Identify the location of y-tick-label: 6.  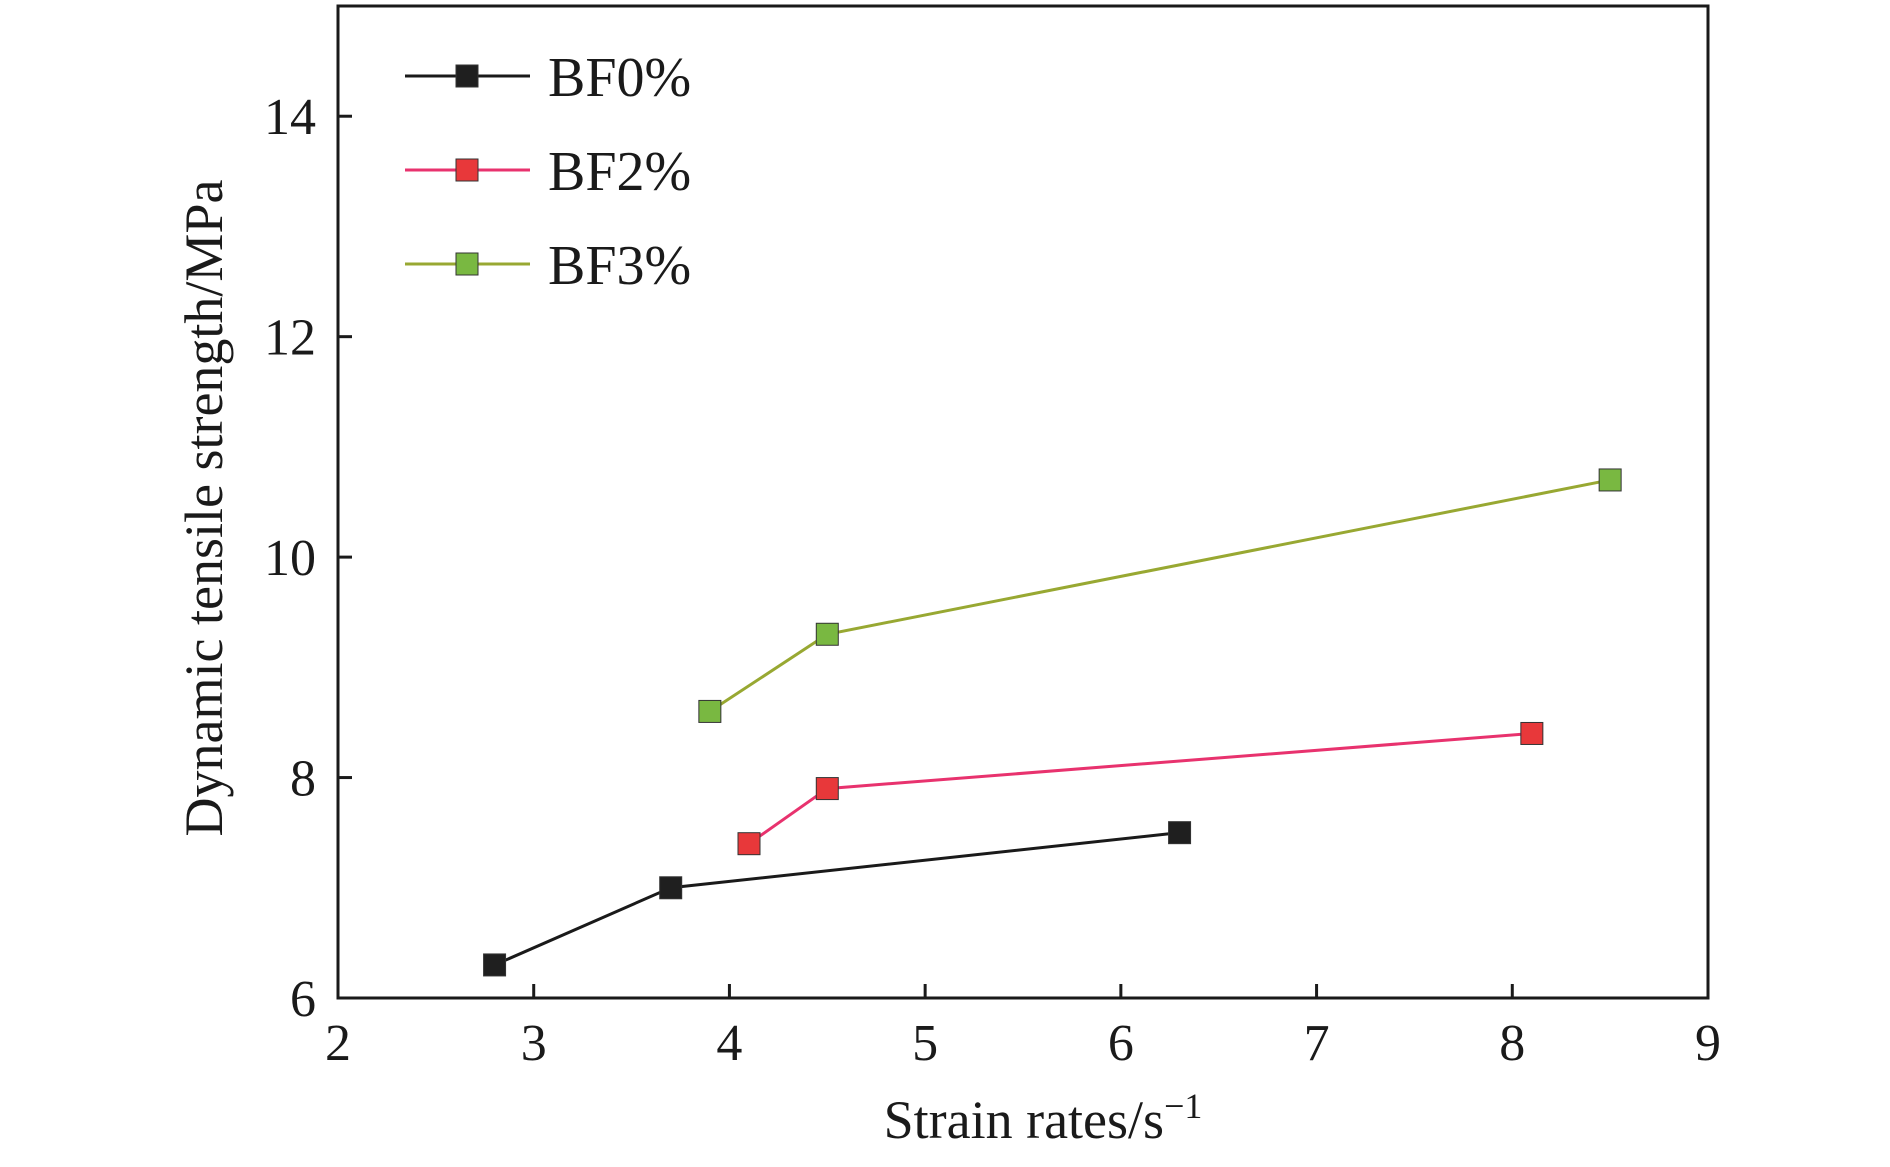
(303, 999).